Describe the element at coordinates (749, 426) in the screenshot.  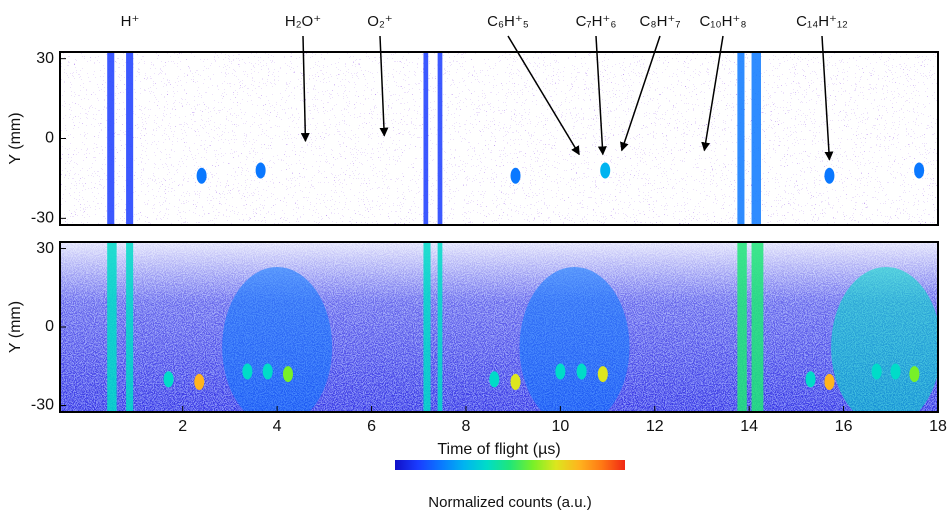
I see `x-tick-label: 14` at that location.